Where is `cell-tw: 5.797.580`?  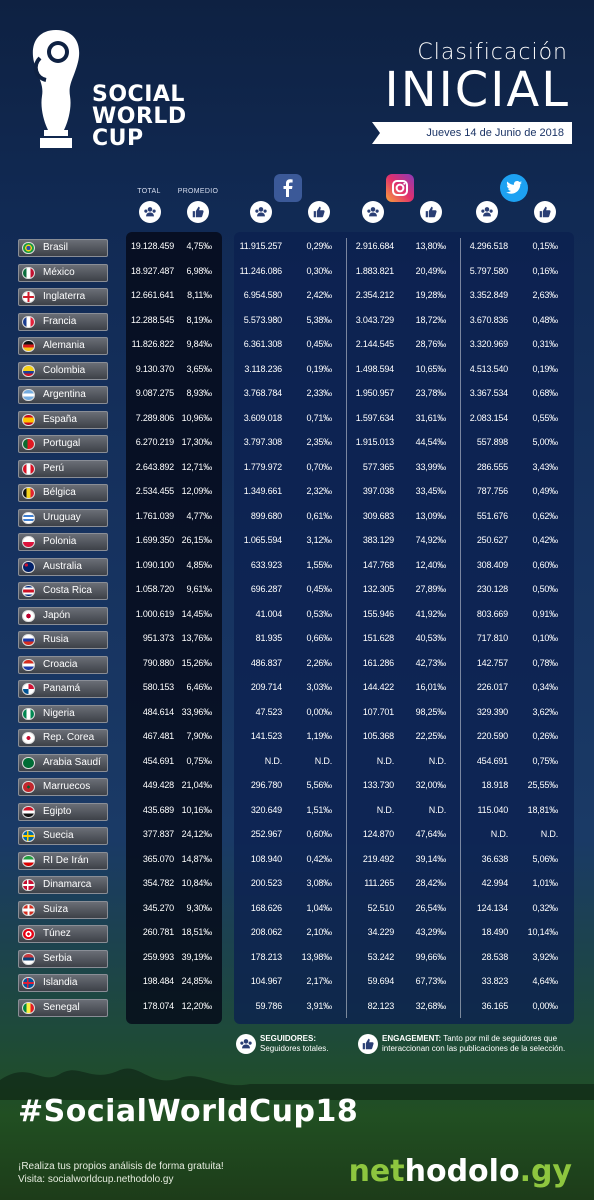 cell-tw: 5.797.580 is located at coordinates (488, 270).